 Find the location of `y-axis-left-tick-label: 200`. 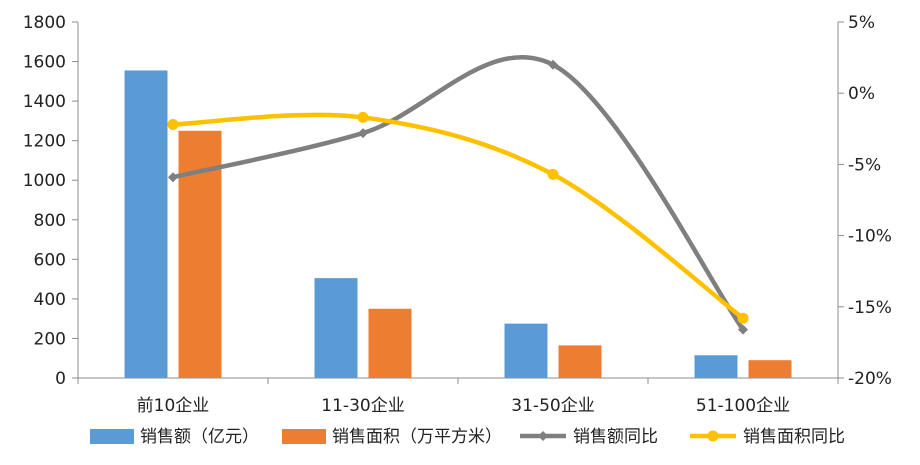

y-axis-left-tick-label: 200 is located at coordinates (50, 339).